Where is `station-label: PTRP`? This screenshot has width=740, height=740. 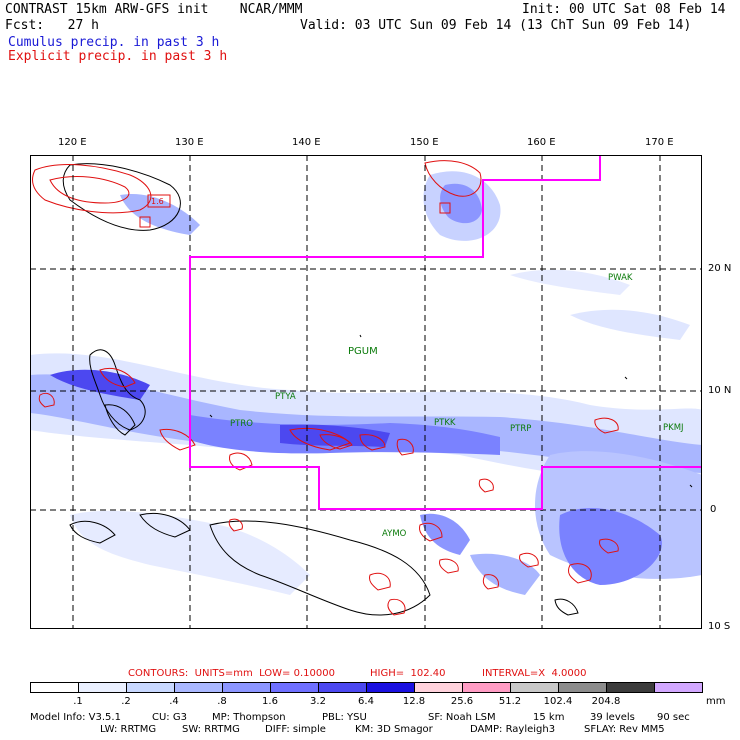 station-label: PTRP is located at coordinates (520, 429).